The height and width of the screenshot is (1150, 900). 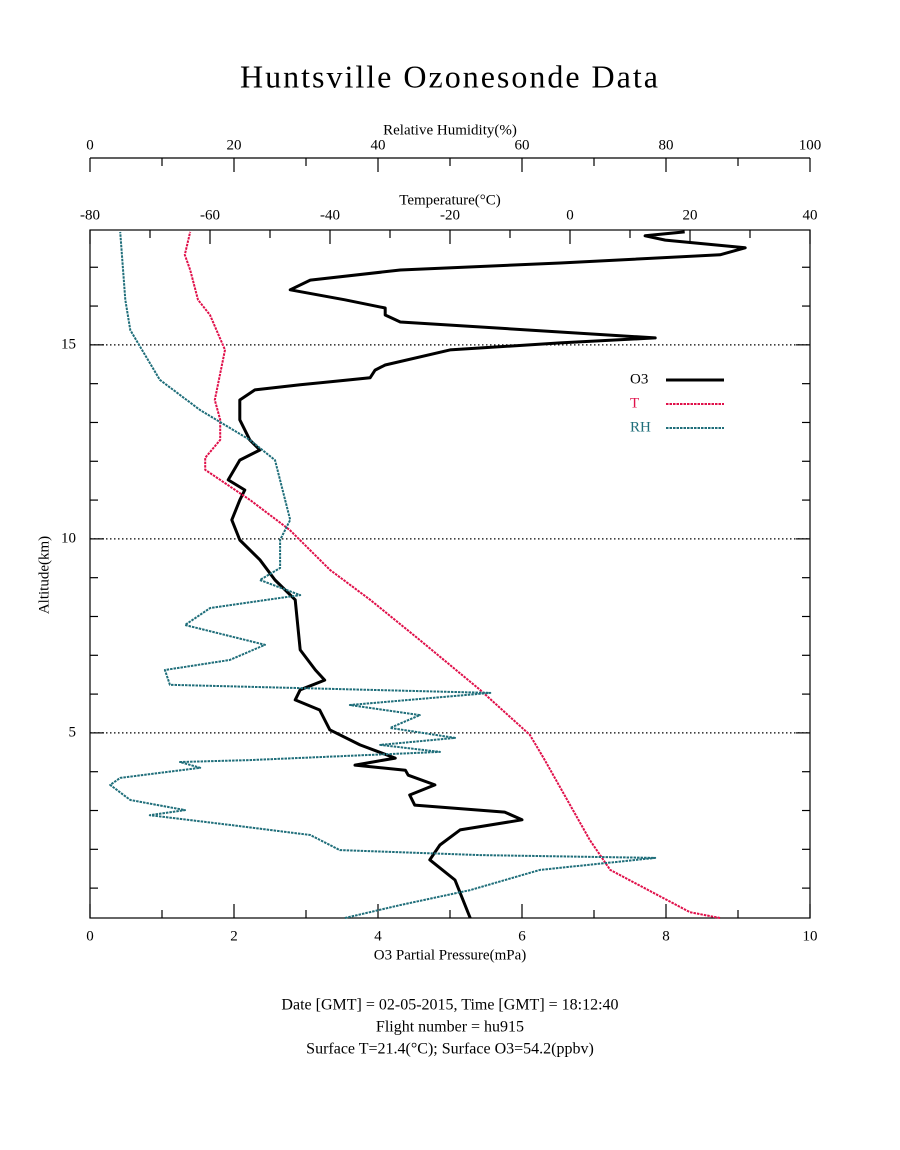 What do you see at coordinates (68, 538) in the screenshot?
I see `y-tick-label: 10` at bounding box center [68, 538].